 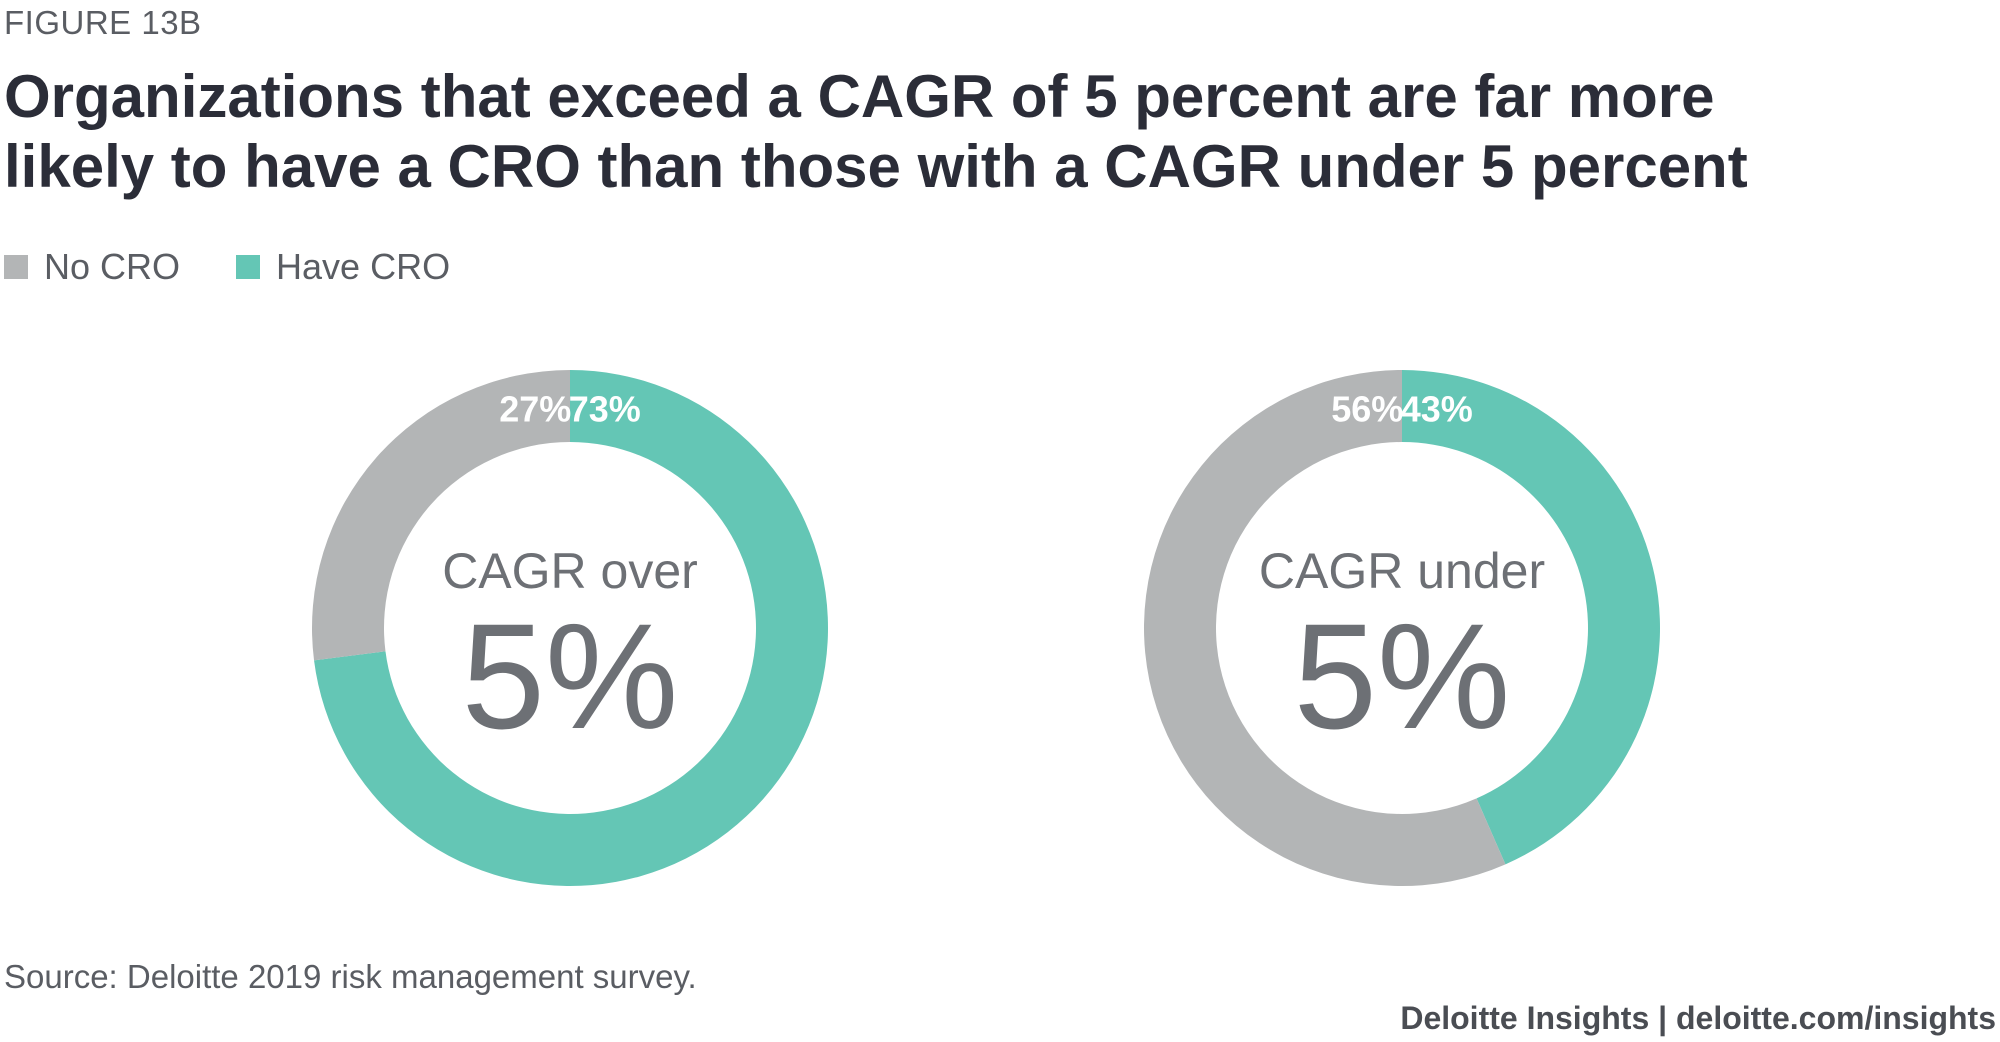 What do you see at coordinates (605, 409) in the screenshot?
I see `slice-label-have-cro: 73%` at bounding box center [605, 409].